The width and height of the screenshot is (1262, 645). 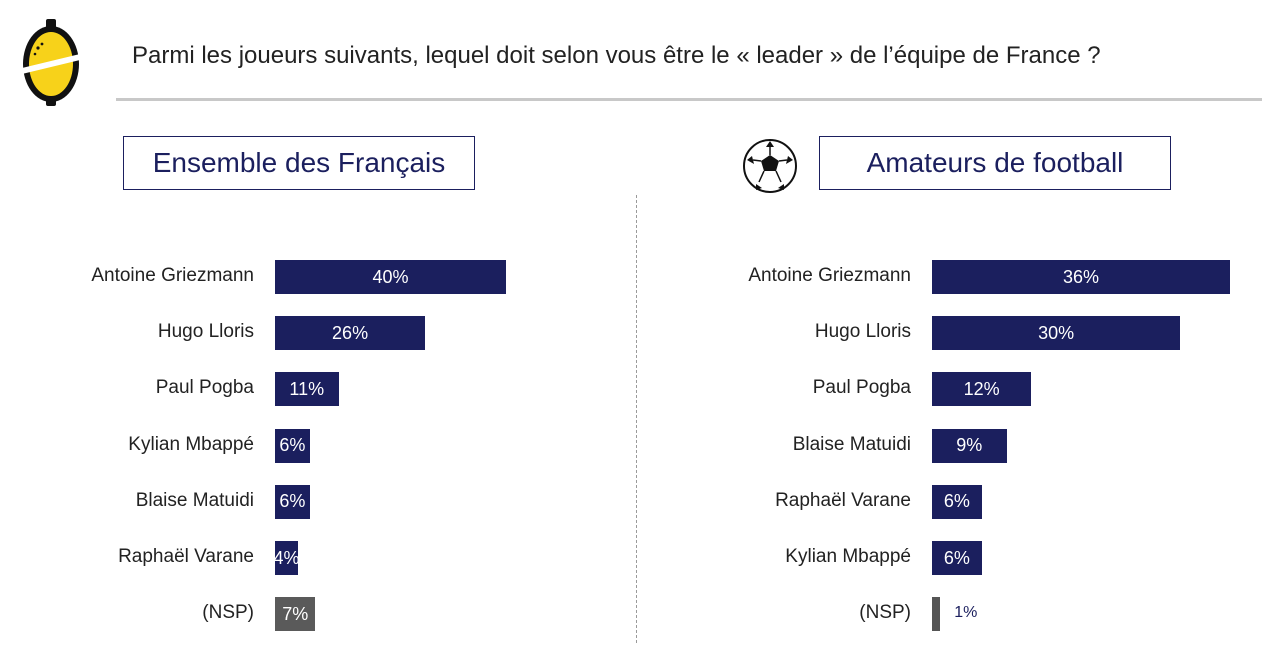 I want to click on bar-value-label: 9%, so click(x=969, y=445).